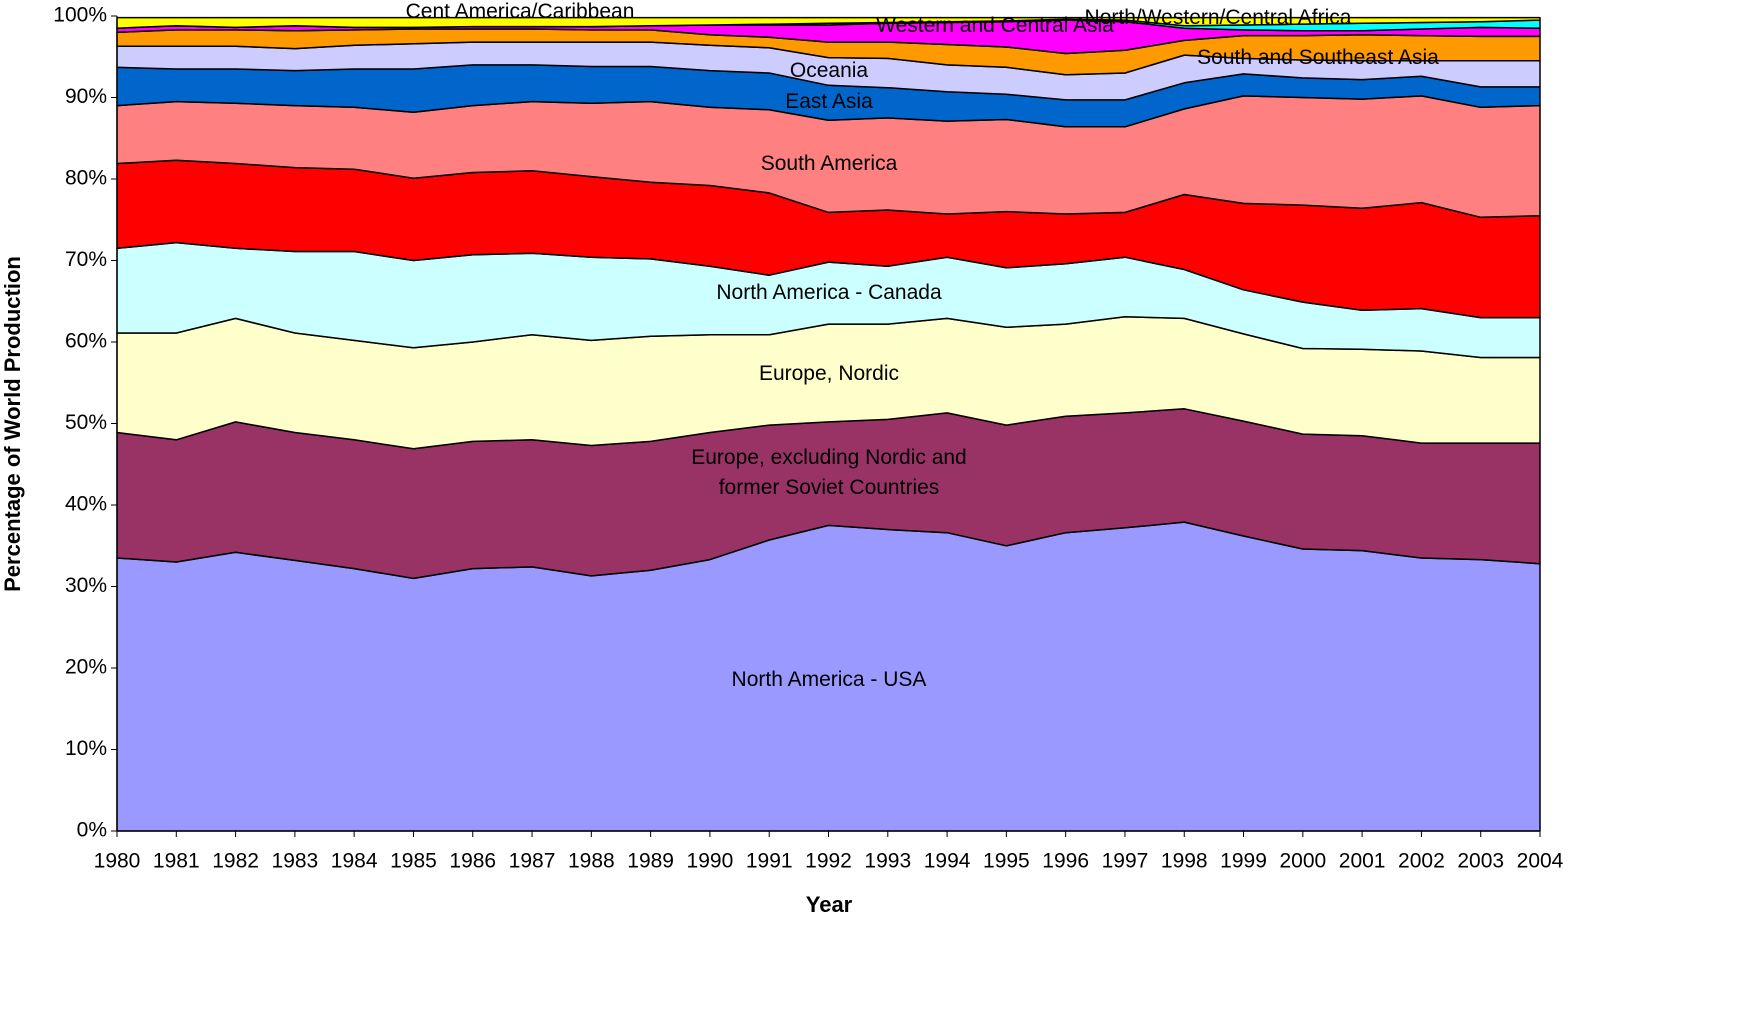 The width and height of the screenshot is (1754, 1029). I want to click on y-tick-label: 70%, so click(86, 259).